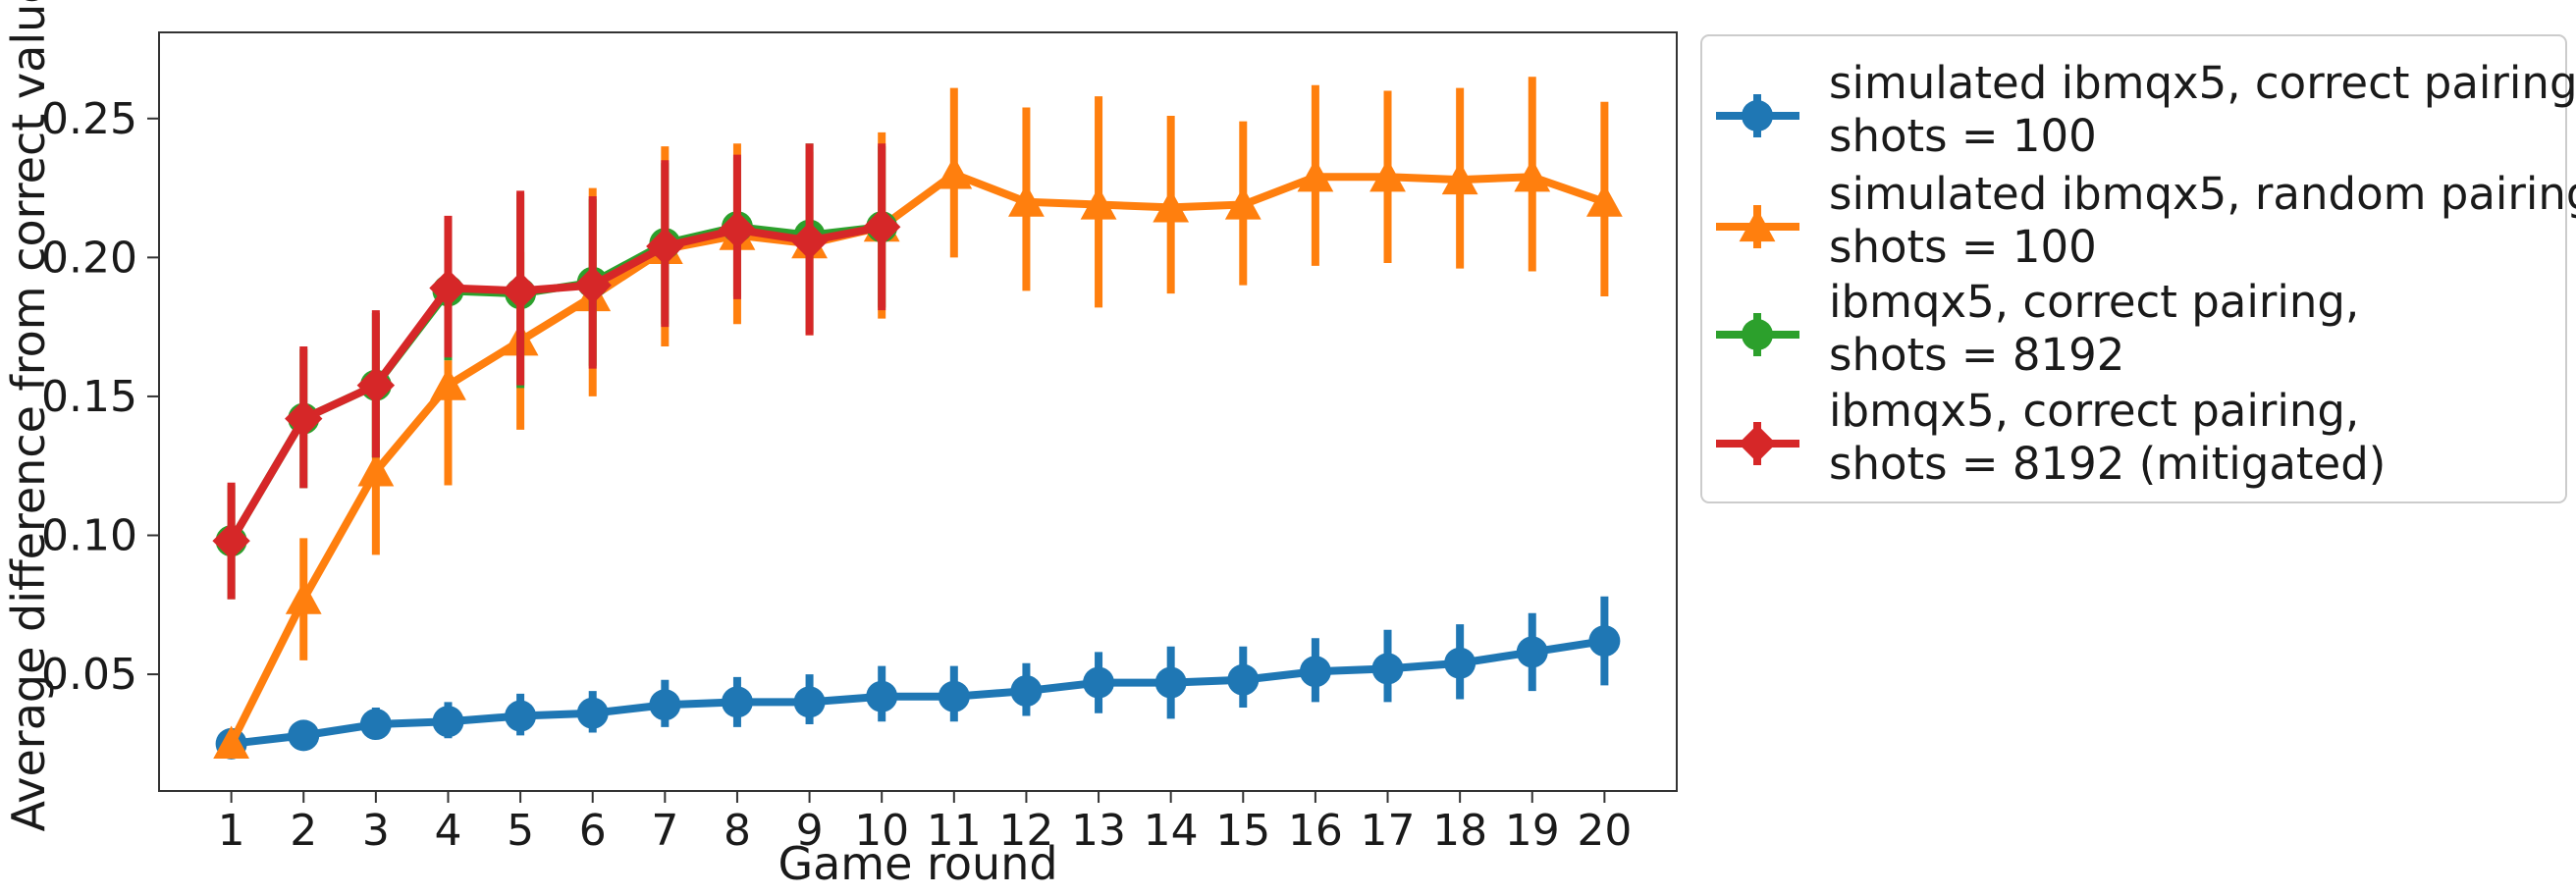 The height and width of the screenshot is (896, 2576). I want to click on legend-label-line: shots = 8192, so click(1976, 355).